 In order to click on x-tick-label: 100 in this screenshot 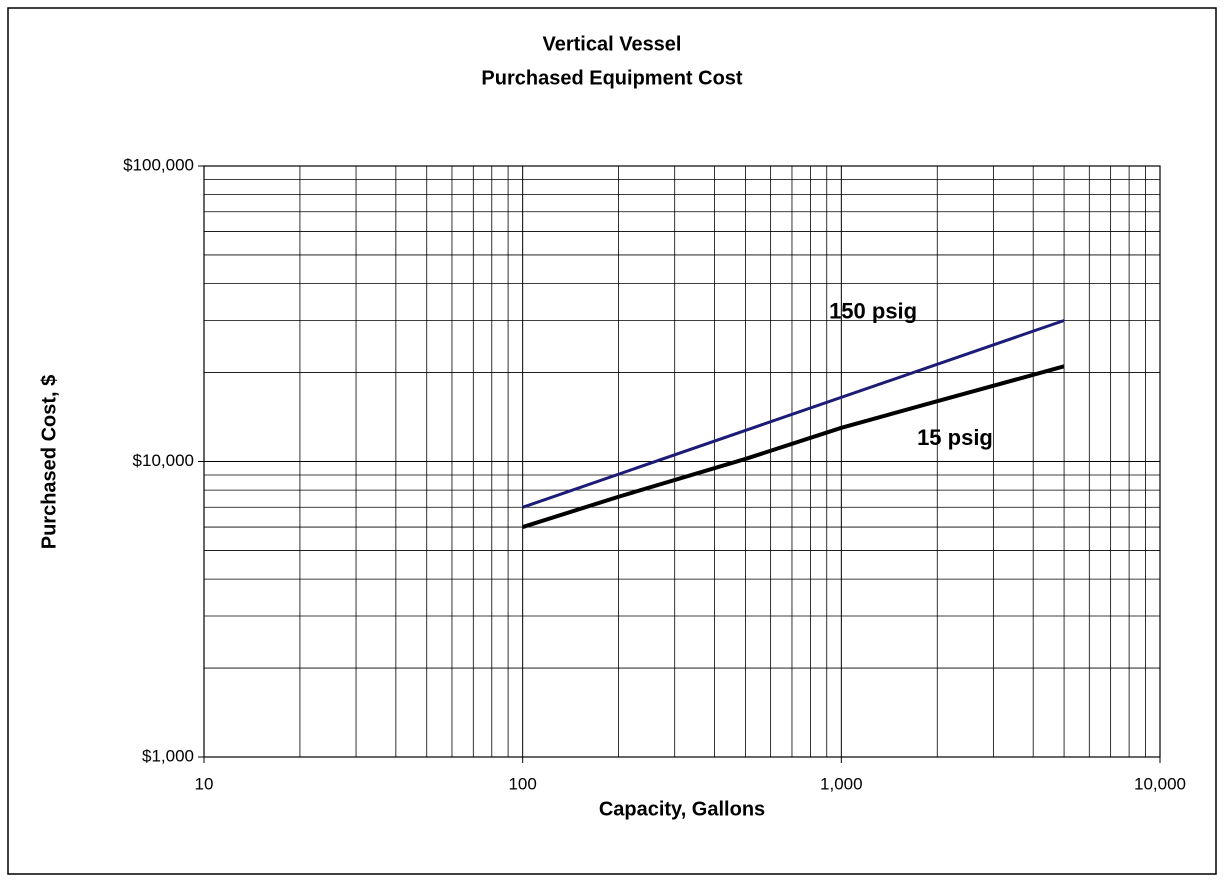, I will do `click(522, 783)`.